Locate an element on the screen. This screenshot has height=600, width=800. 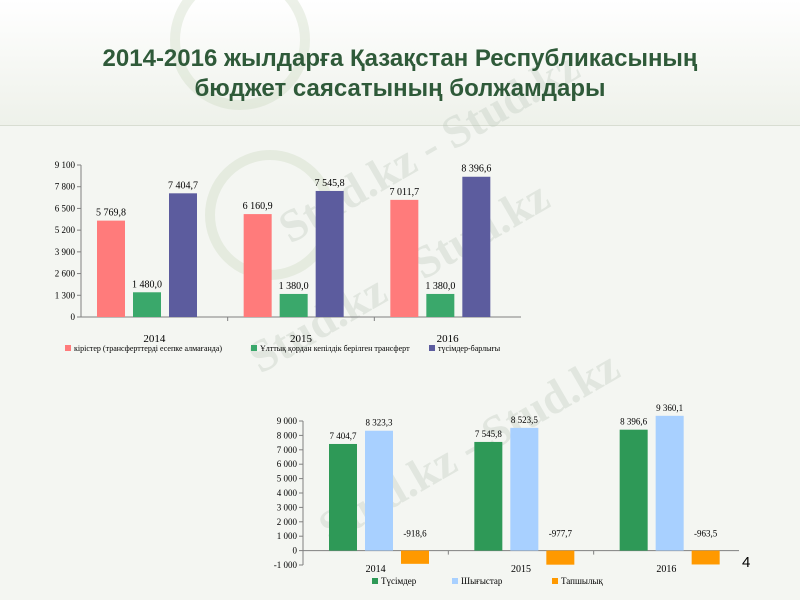
data-label: 6 160,9 is located at coordinates (258, 206).